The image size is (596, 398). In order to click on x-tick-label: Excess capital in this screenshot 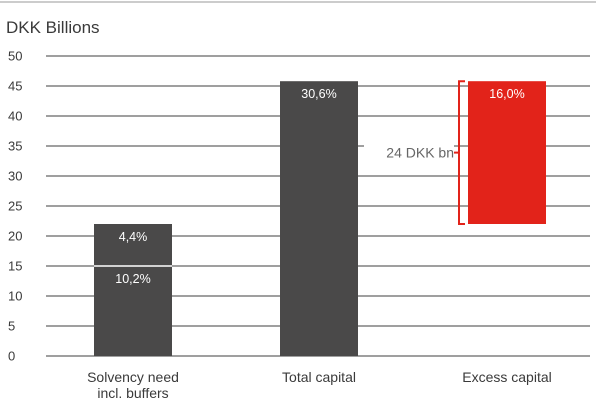, I will do `click(506, 377)`.